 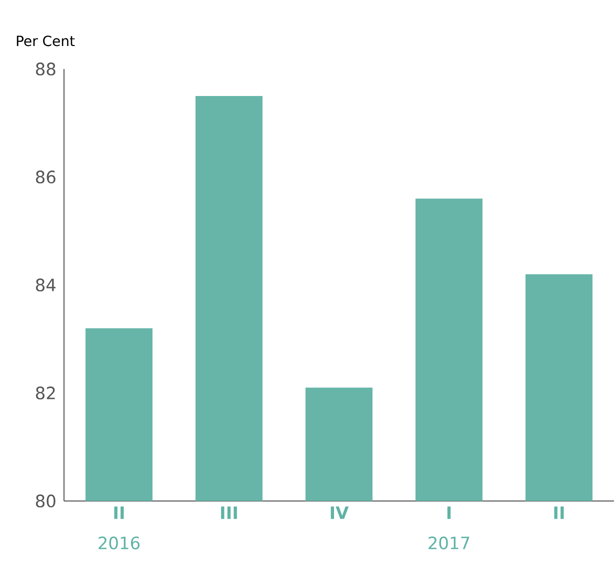 What do you see at coordinates (449, 512) in the screenshot?
I see `x-tick-label: I` at bounding box center [449, 512].